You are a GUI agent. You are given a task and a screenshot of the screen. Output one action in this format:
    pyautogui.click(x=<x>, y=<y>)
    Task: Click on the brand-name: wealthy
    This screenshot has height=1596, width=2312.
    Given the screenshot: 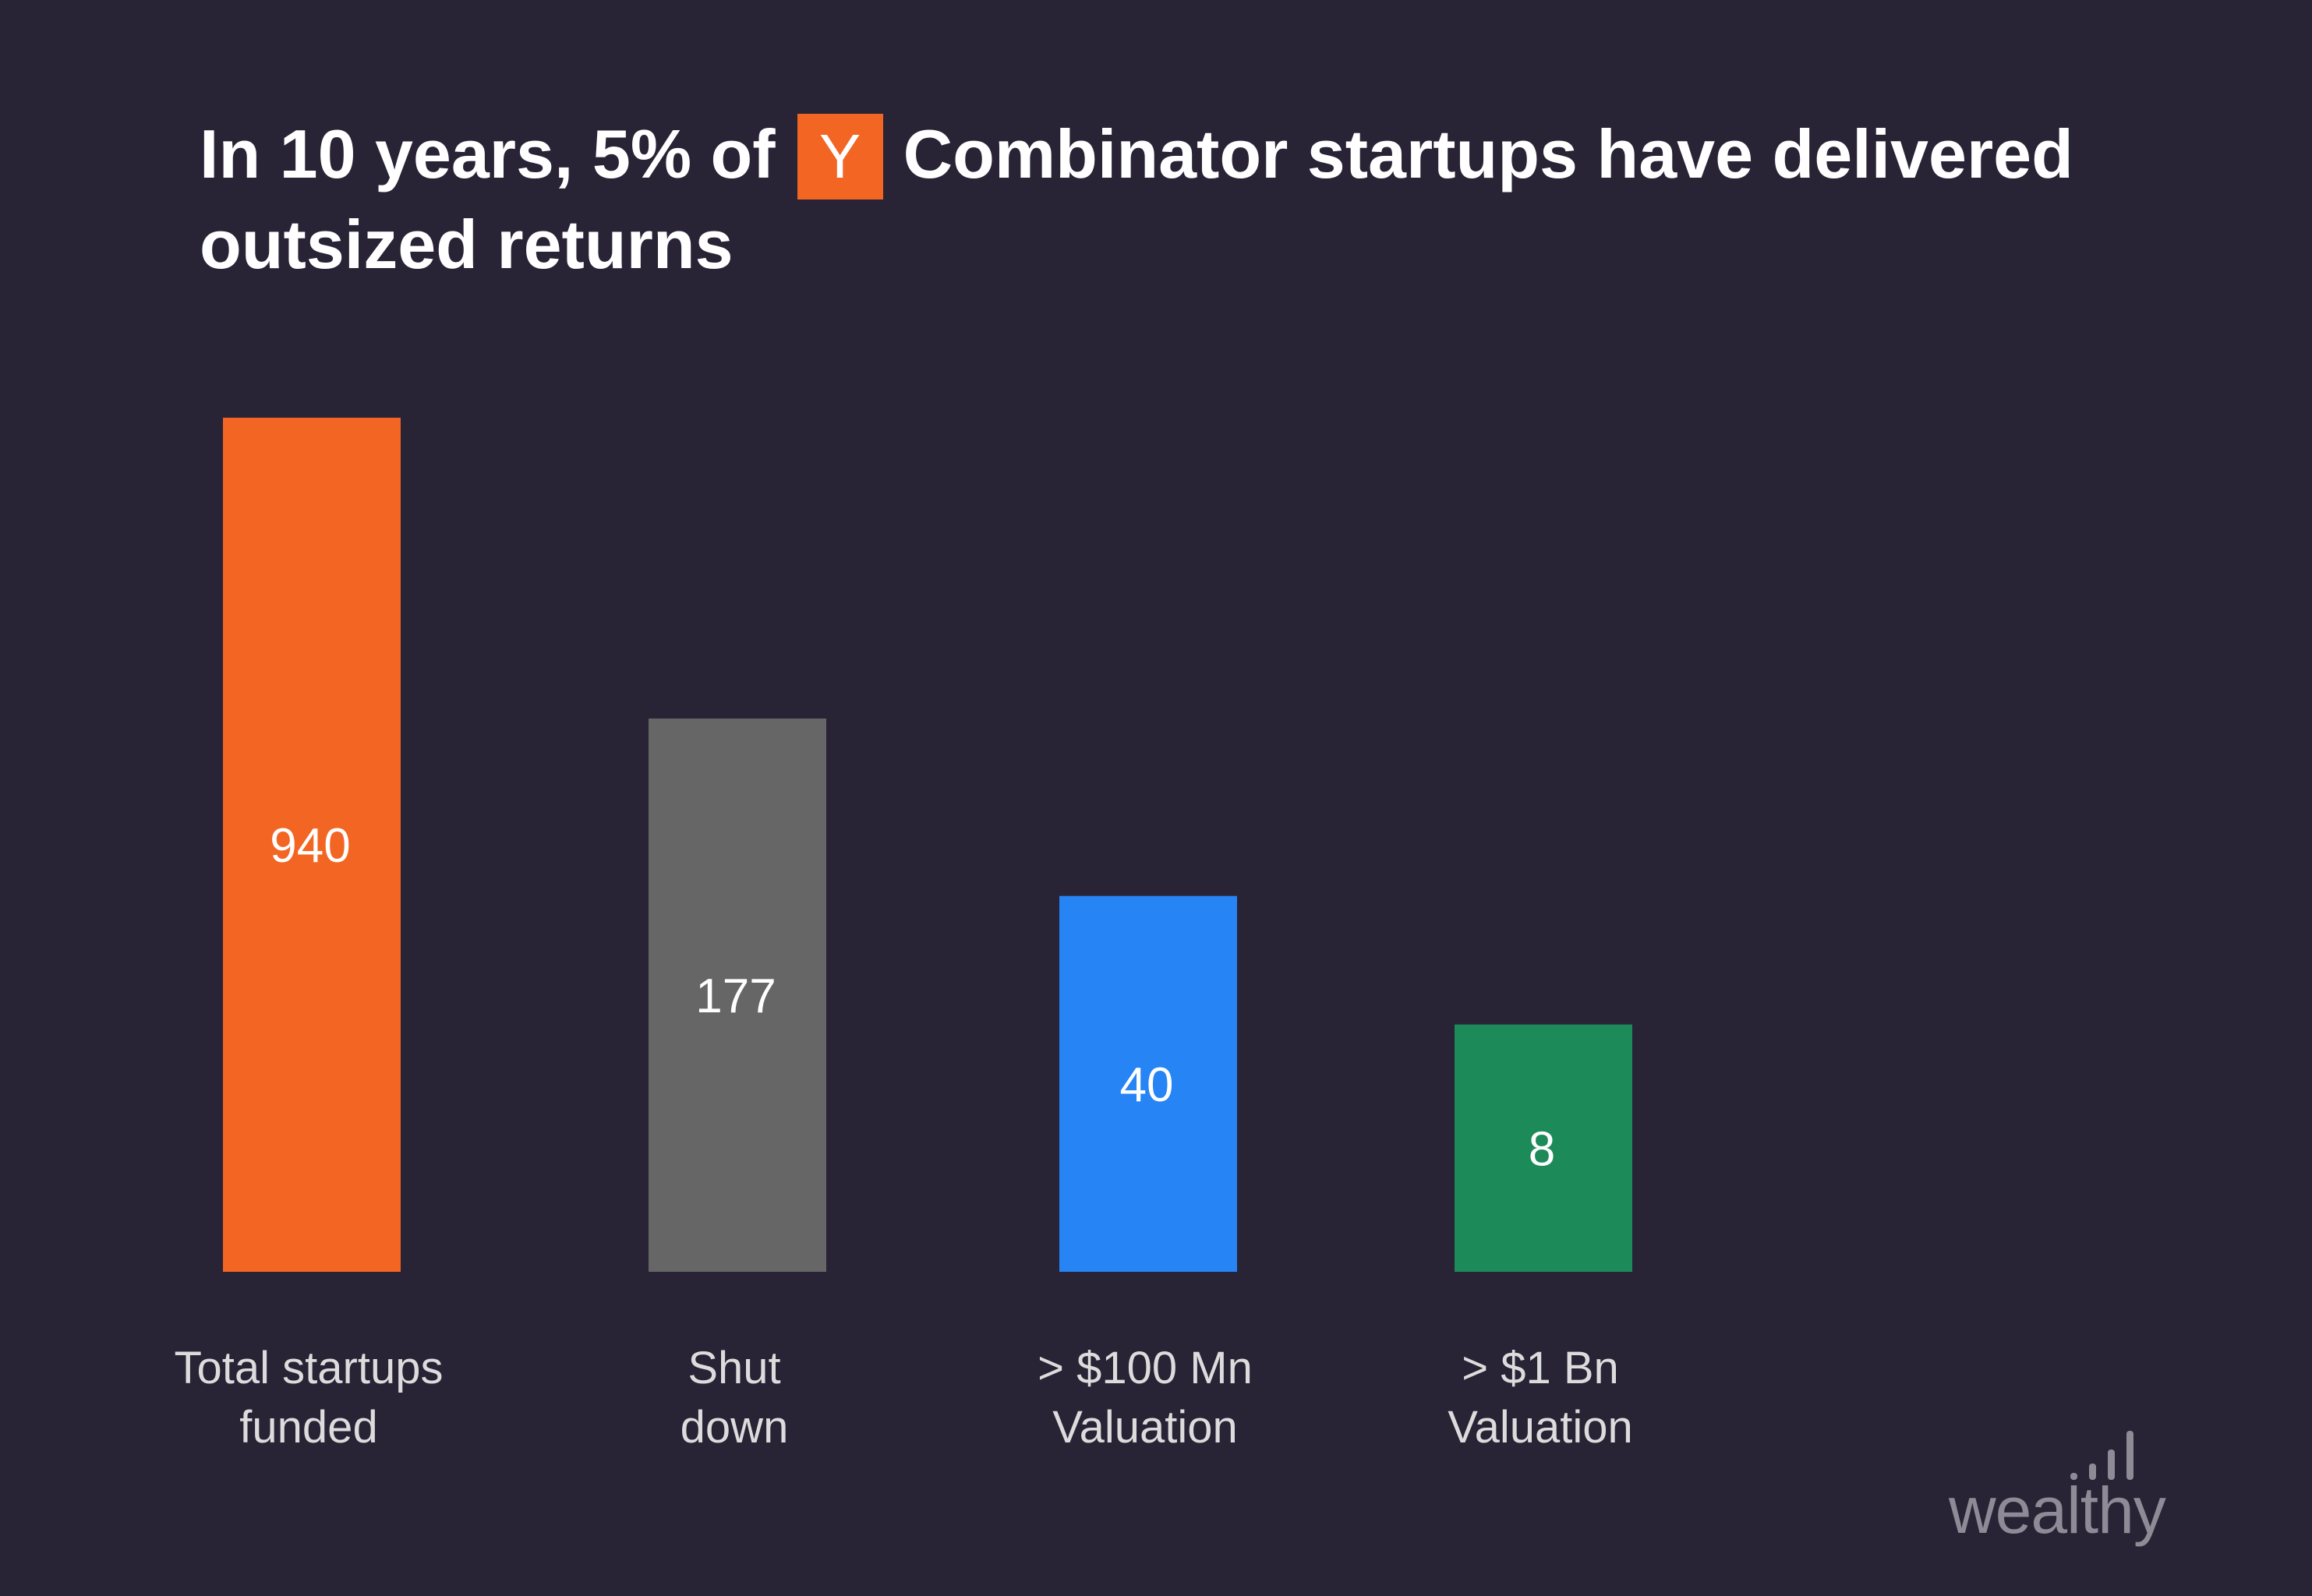 What is the action you would take?
    pyautogui.click(x=2057, y=1510)
    